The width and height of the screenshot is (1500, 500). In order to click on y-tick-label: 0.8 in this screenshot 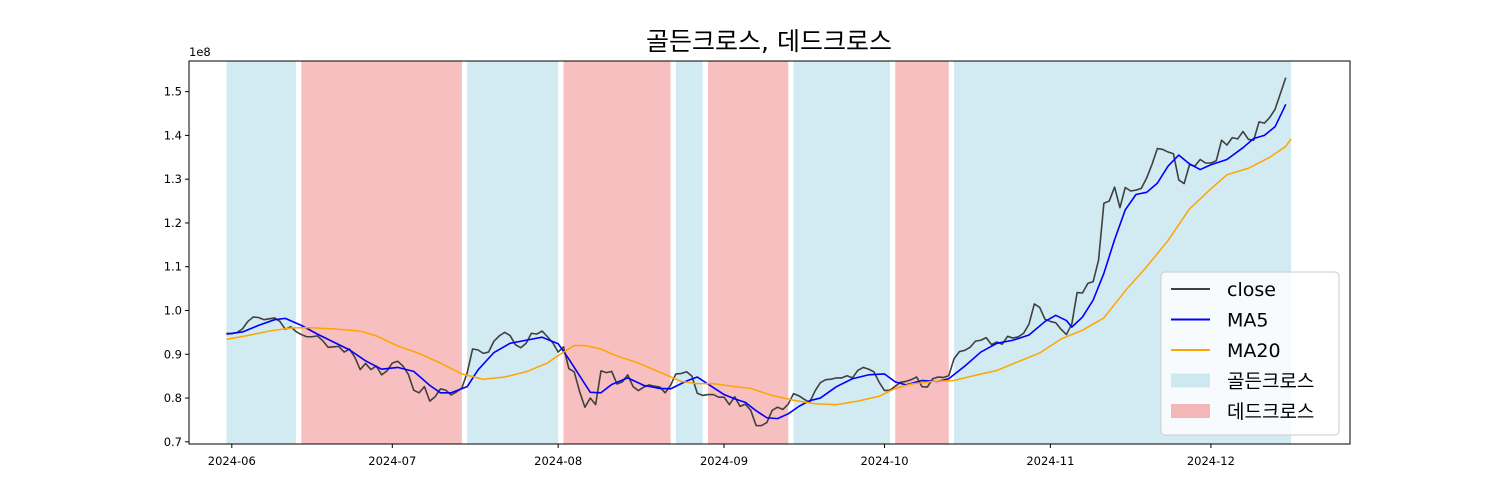, I will do `click(173, 398)`.